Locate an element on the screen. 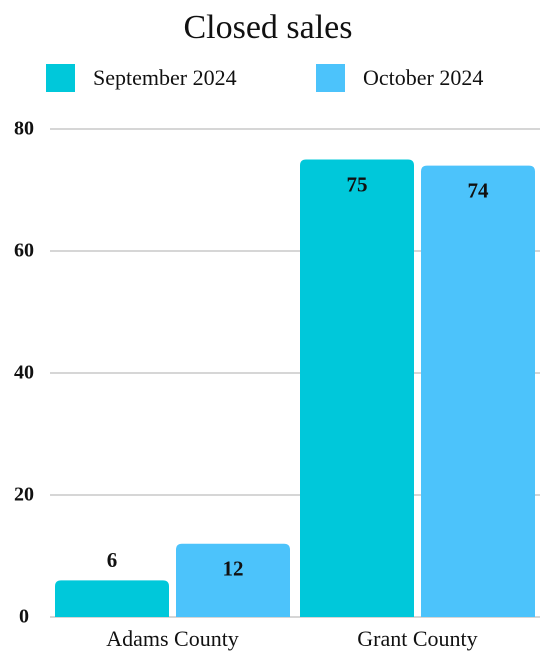 The height and width of the screenshot is (658, 540). y-tick-label: 0 is located at coordinates (24, 617).